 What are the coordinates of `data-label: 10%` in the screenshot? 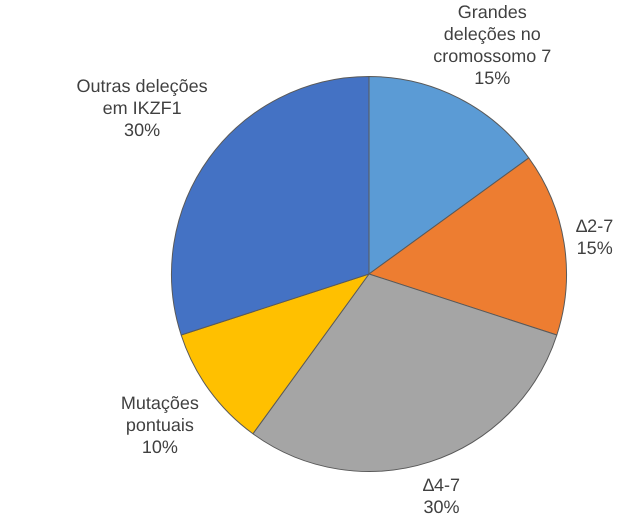 It's located at (160, 446).